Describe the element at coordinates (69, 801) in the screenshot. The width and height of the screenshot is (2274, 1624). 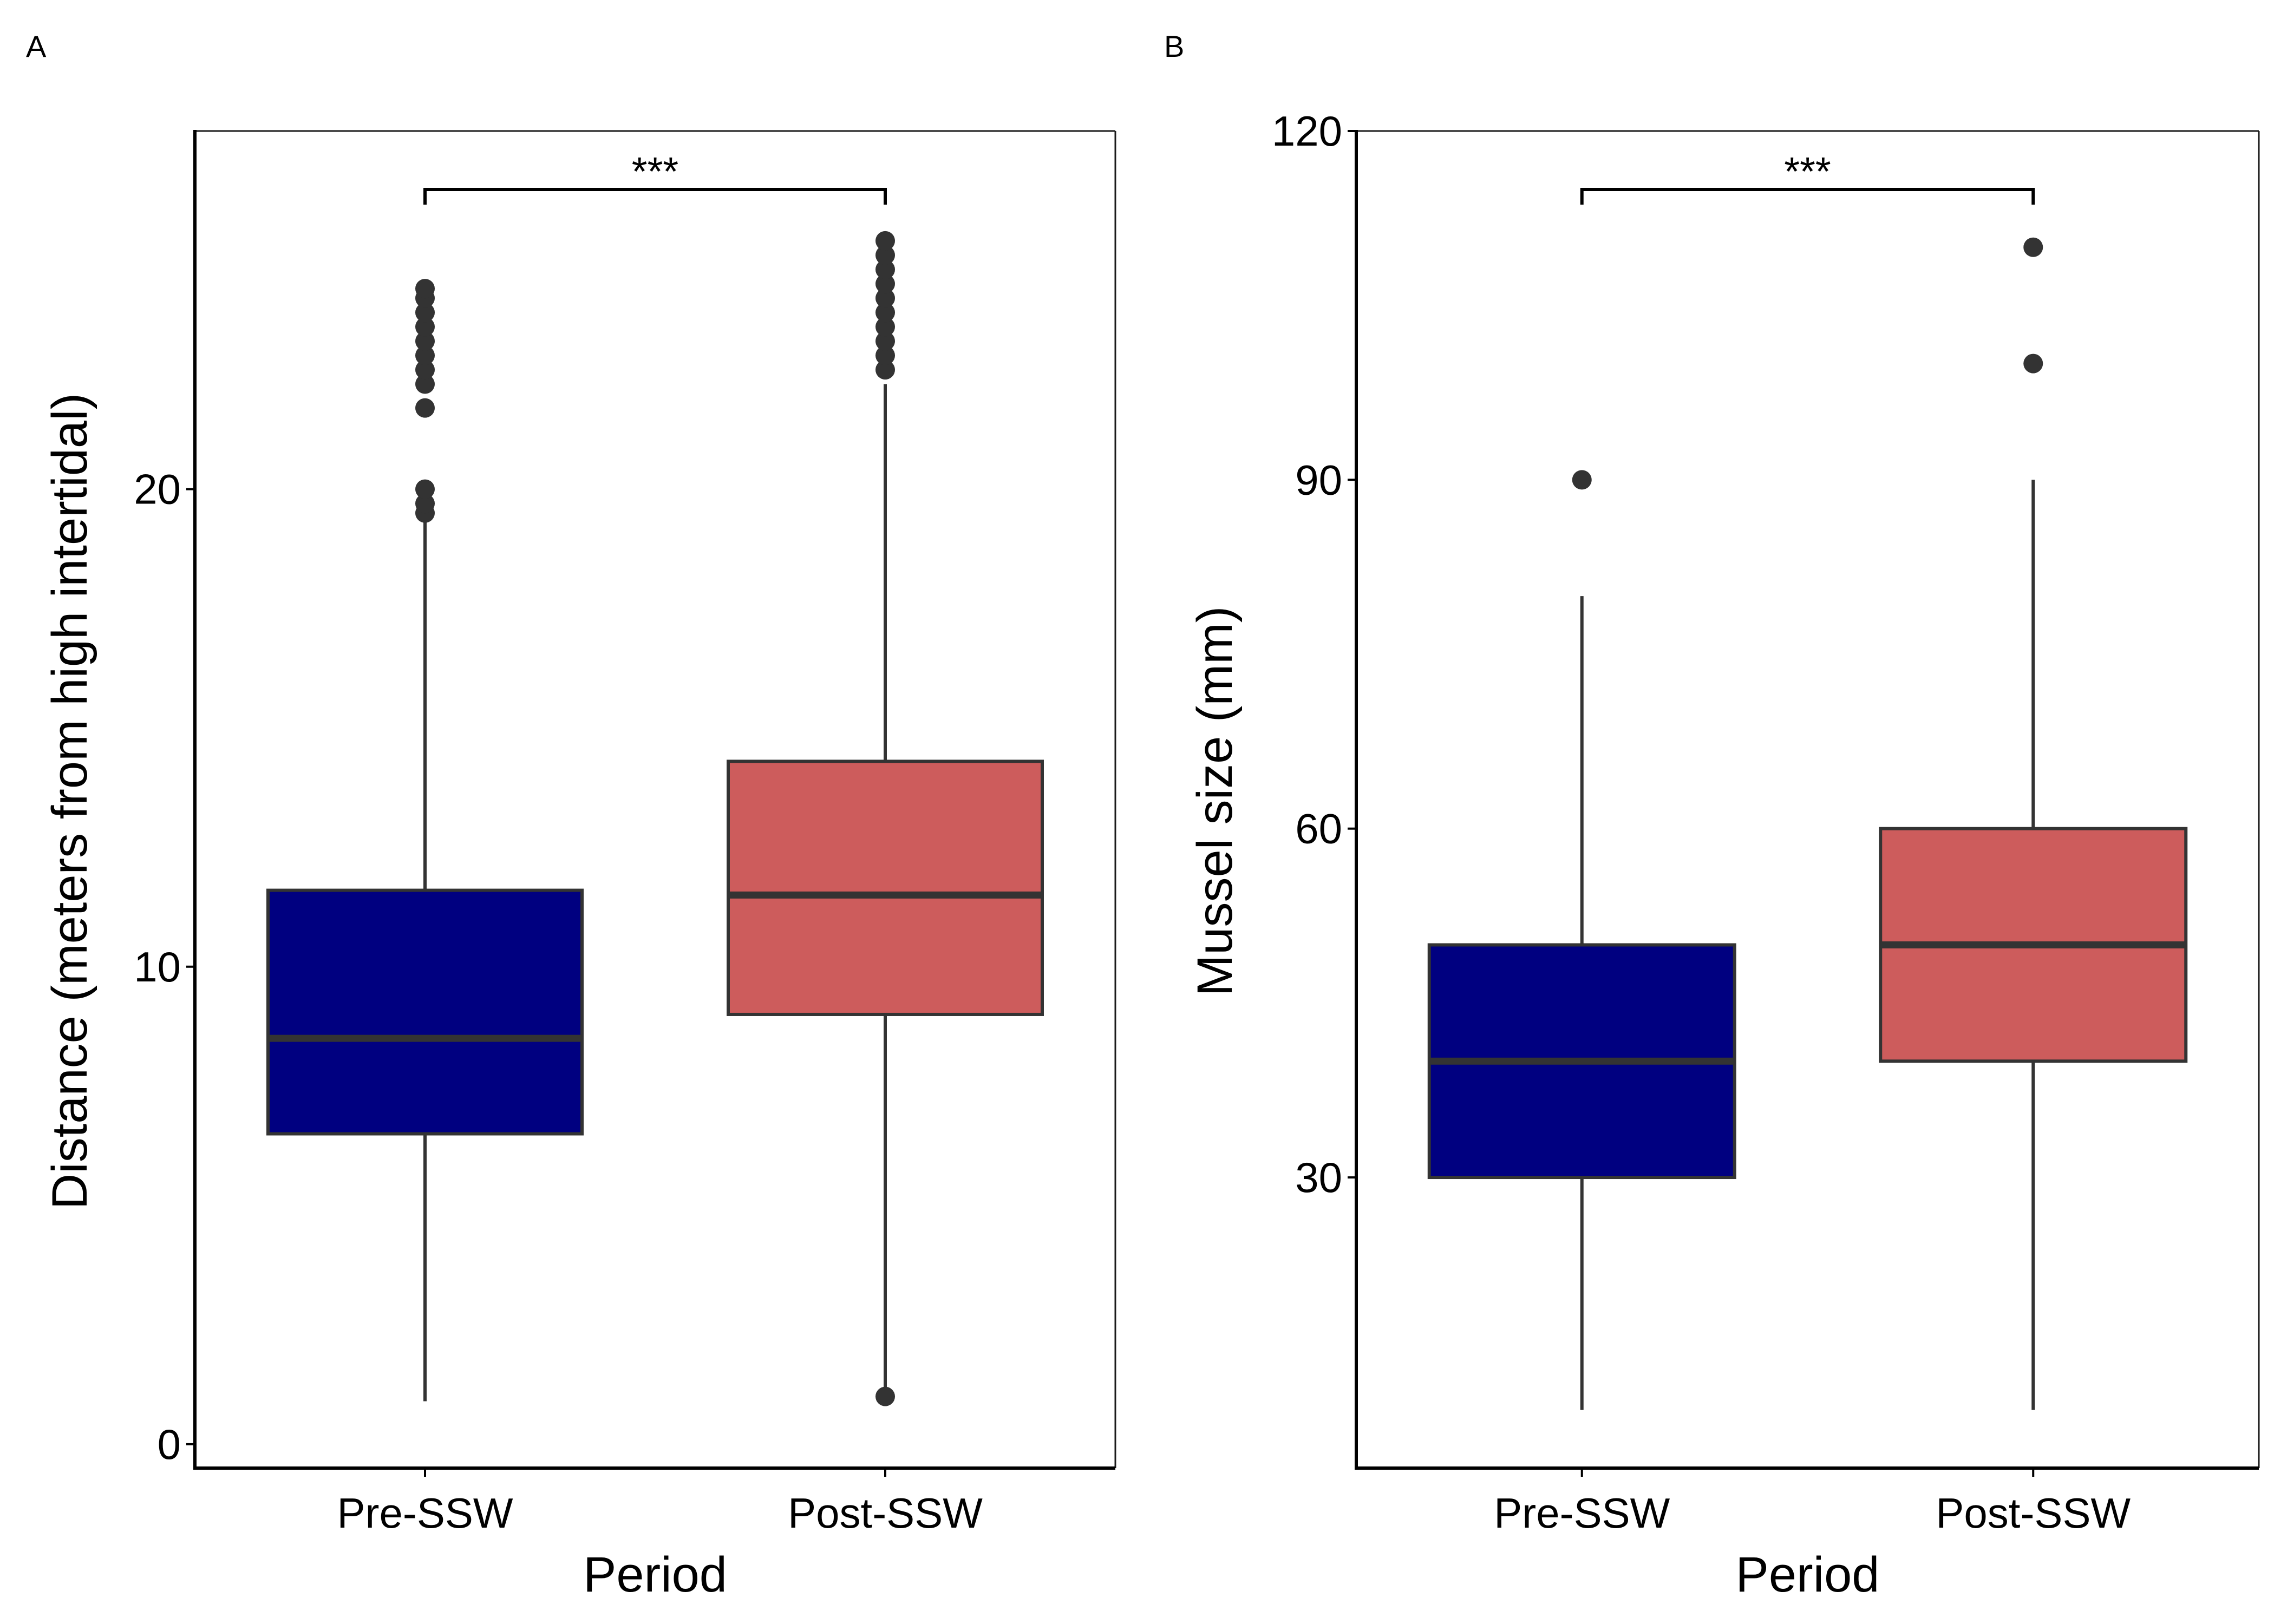
I see `y-axis-title: Distance (meters from high intertidal)` at that location.